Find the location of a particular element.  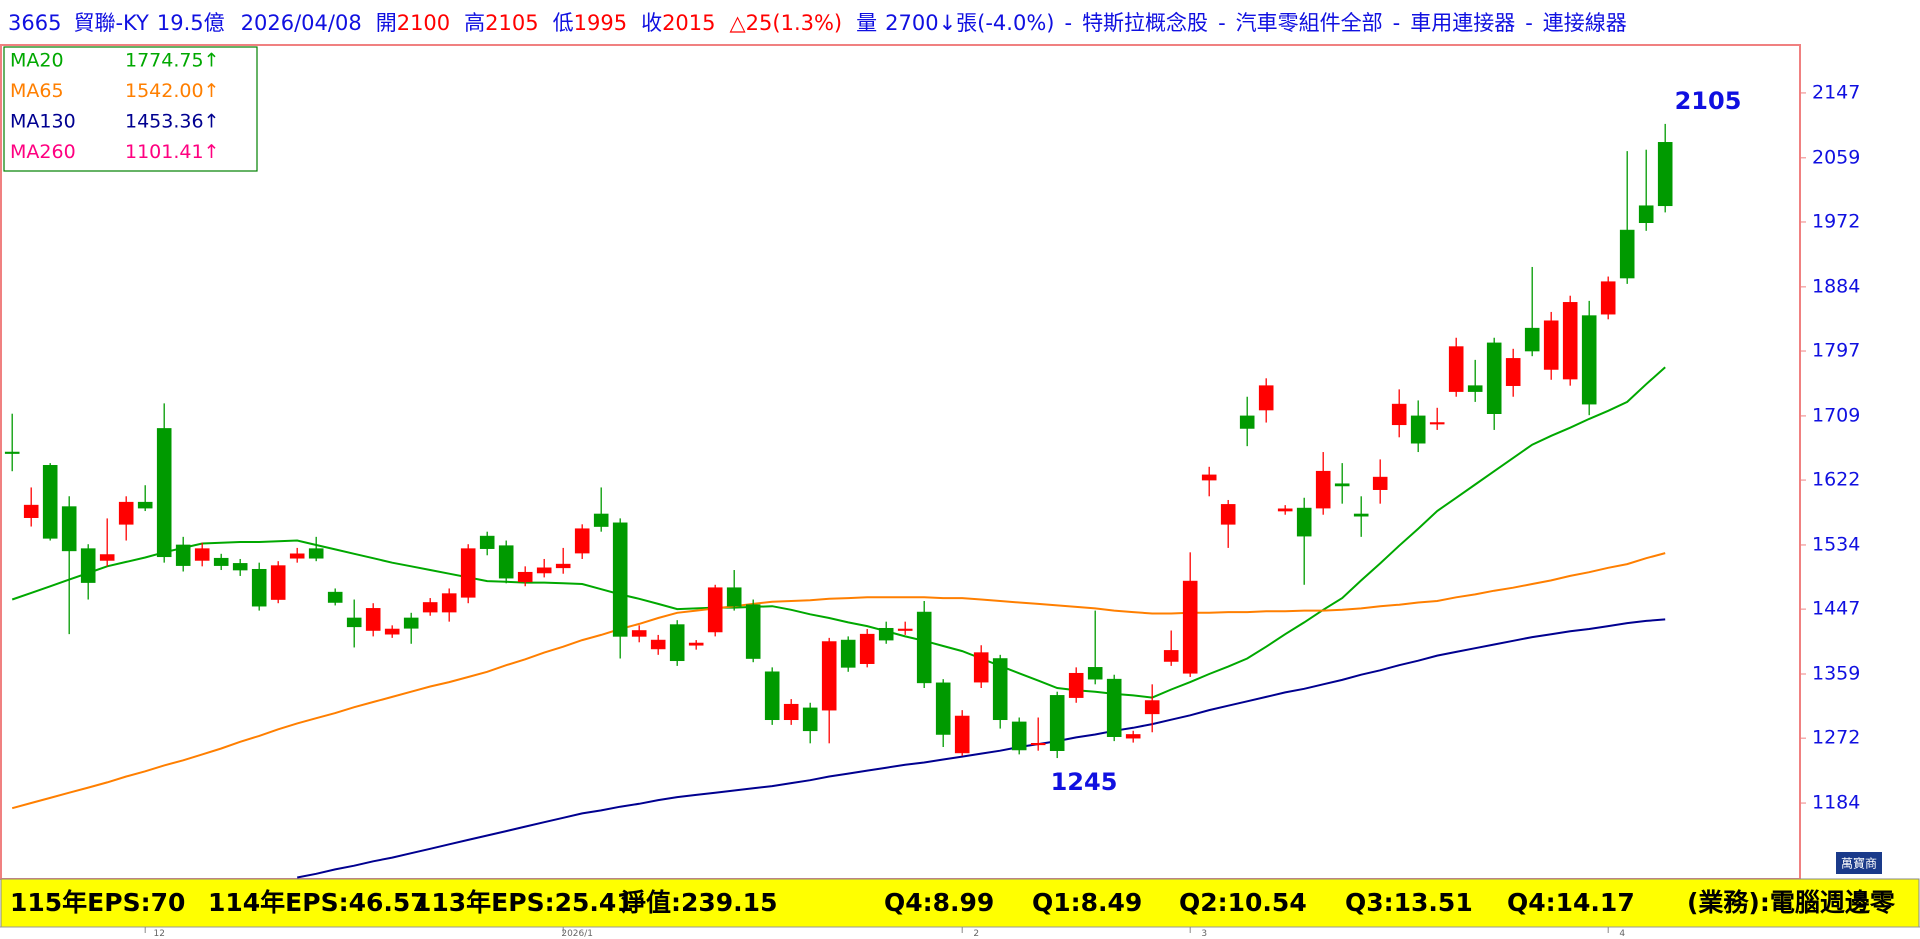

info-item: 115年EPS:70 is located at coordinates (97, 902).